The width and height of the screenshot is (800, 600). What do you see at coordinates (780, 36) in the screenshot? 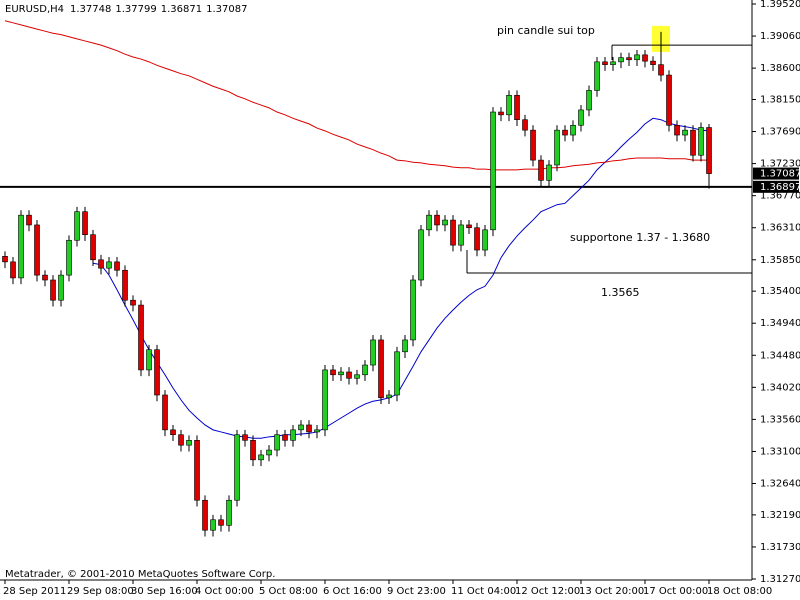
I see `y-tick-label: 1.39060` at bounding box center [780, 36].